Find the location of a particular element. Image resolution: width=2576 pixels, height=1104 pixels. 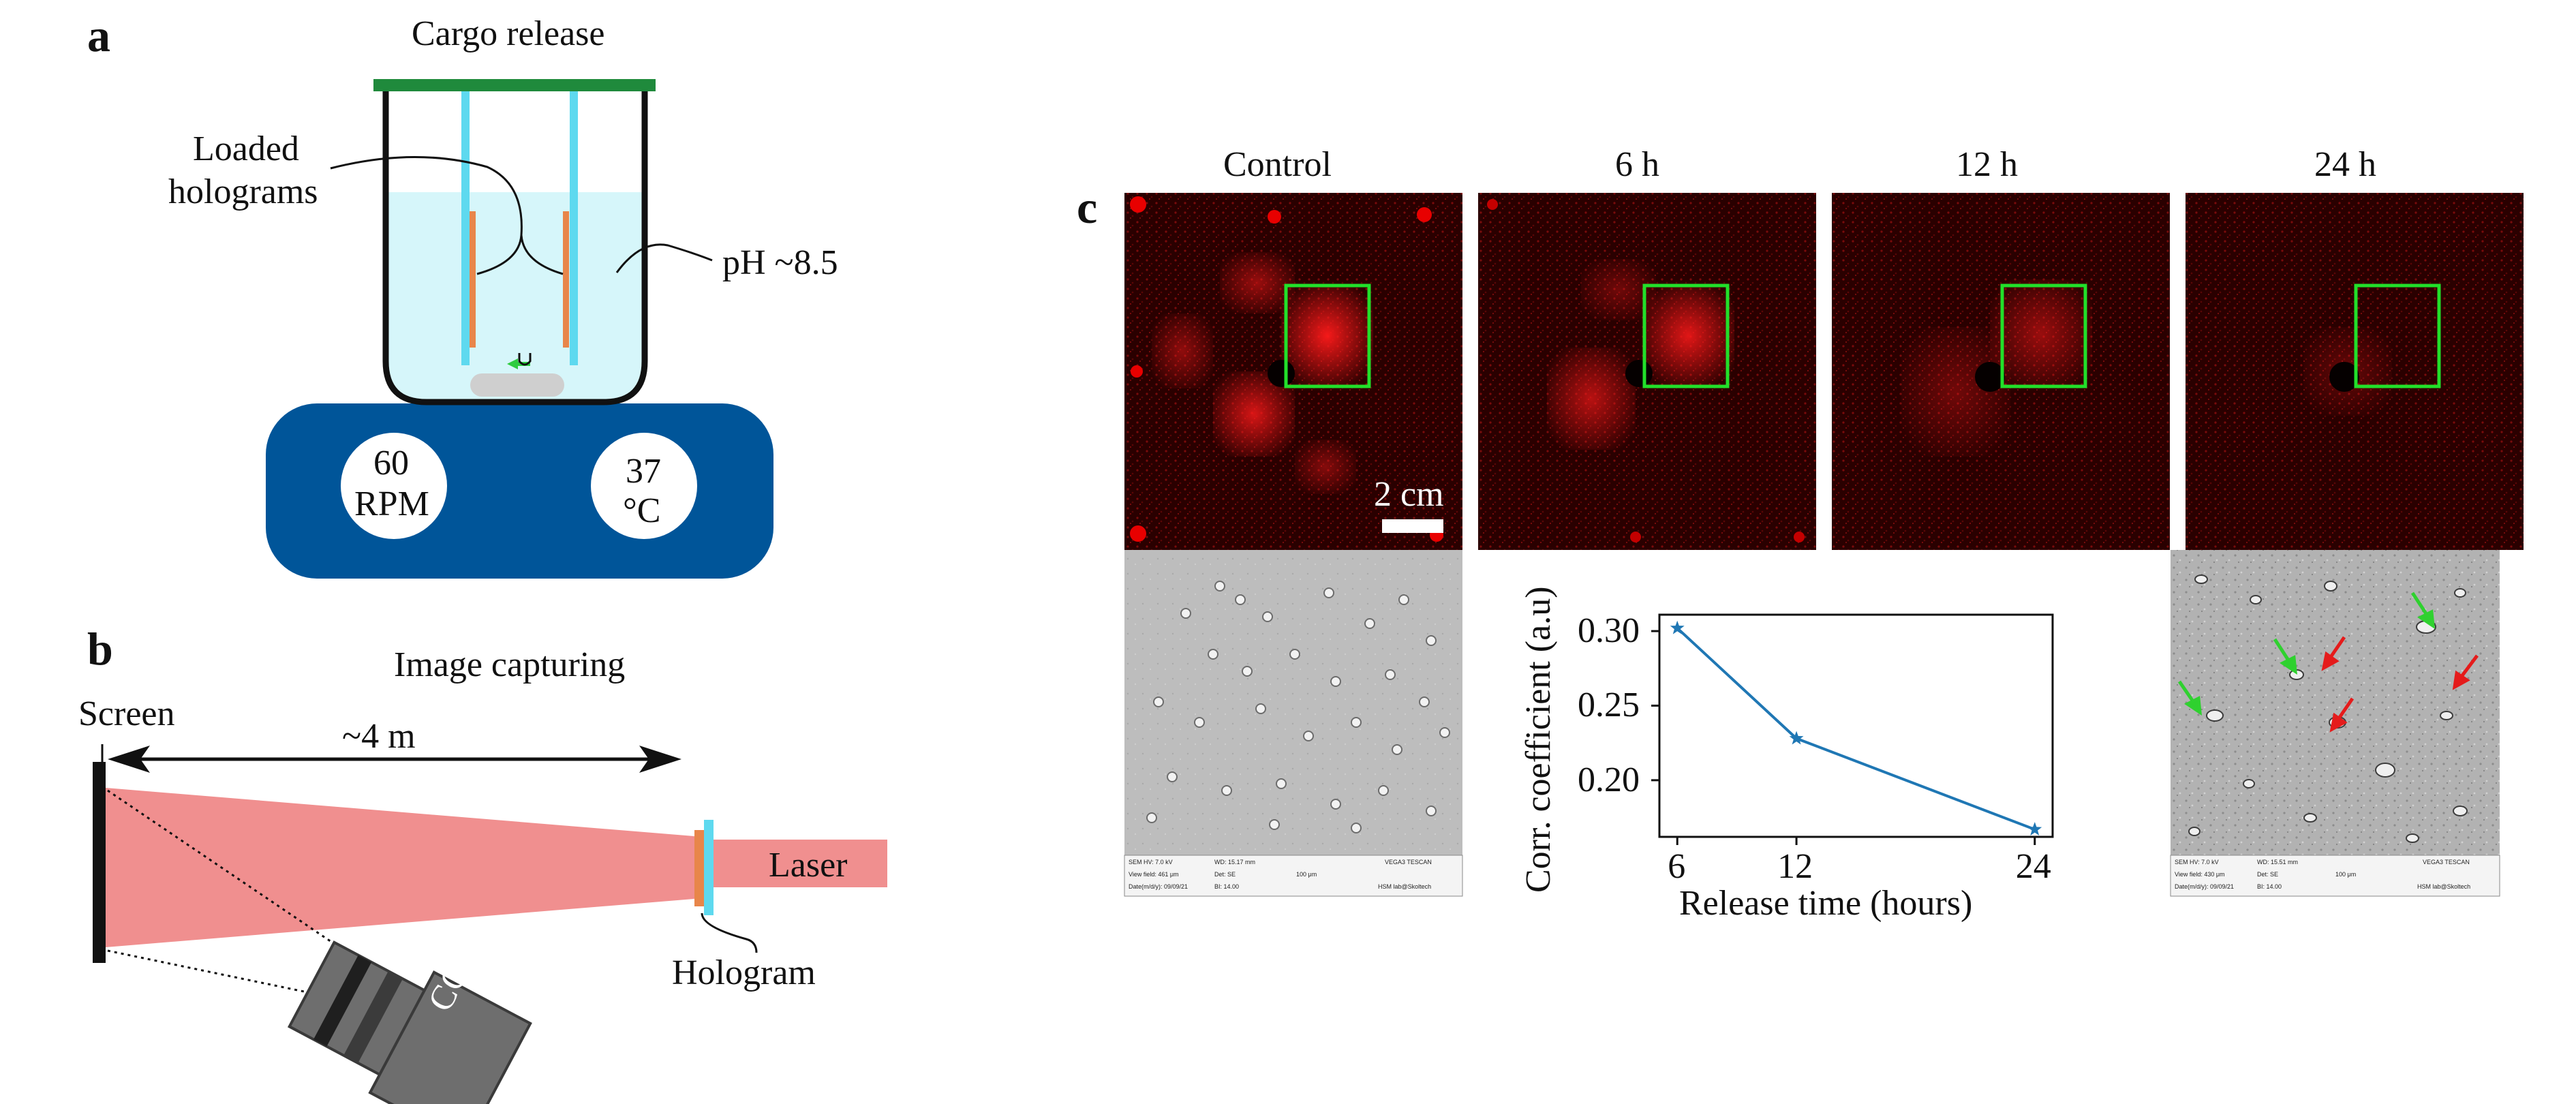

column-title-24h: 24 h is located at coordinates (2345, 164).